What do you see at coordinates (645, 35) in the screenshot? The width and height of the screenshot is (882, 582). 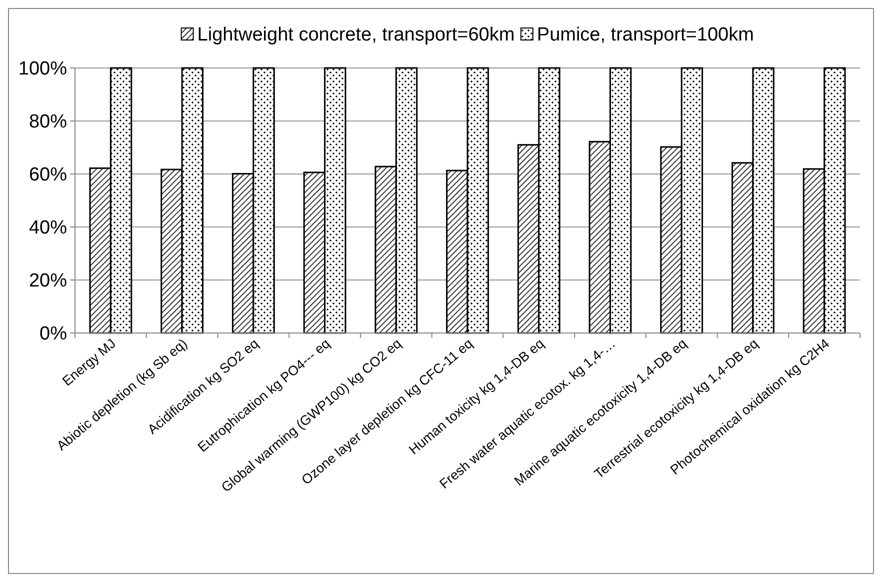 I see `legend-label: Pumice, transport=100km` at bounding box center [645, 35].